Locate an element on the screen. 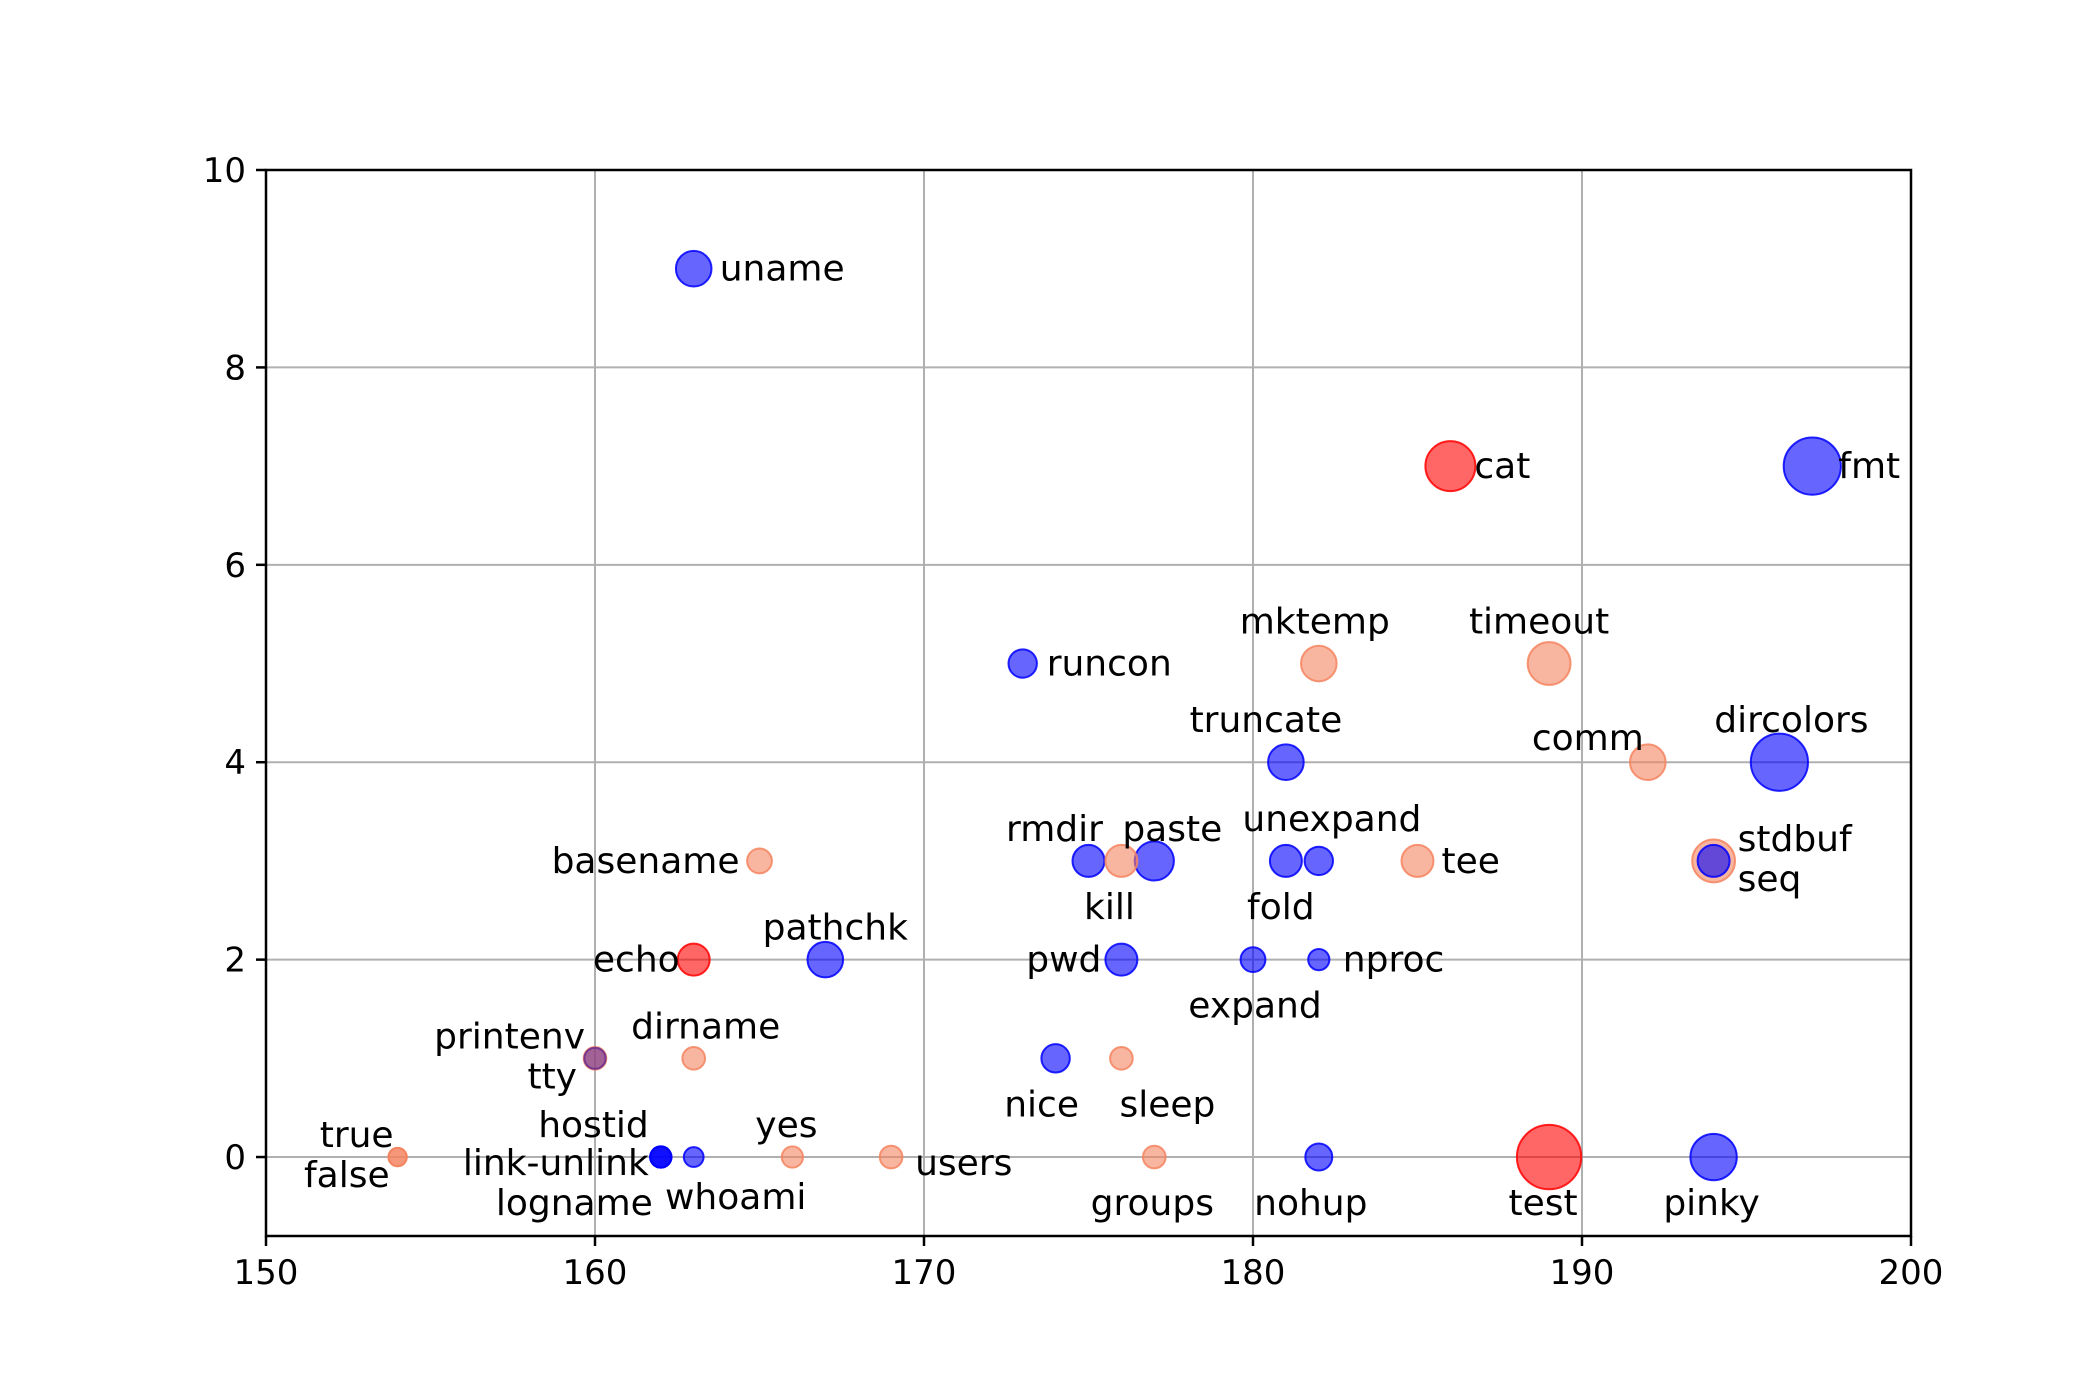 This screenshot has width=2100, height=1400. data-point-echo is located at coordinates (693, 959).